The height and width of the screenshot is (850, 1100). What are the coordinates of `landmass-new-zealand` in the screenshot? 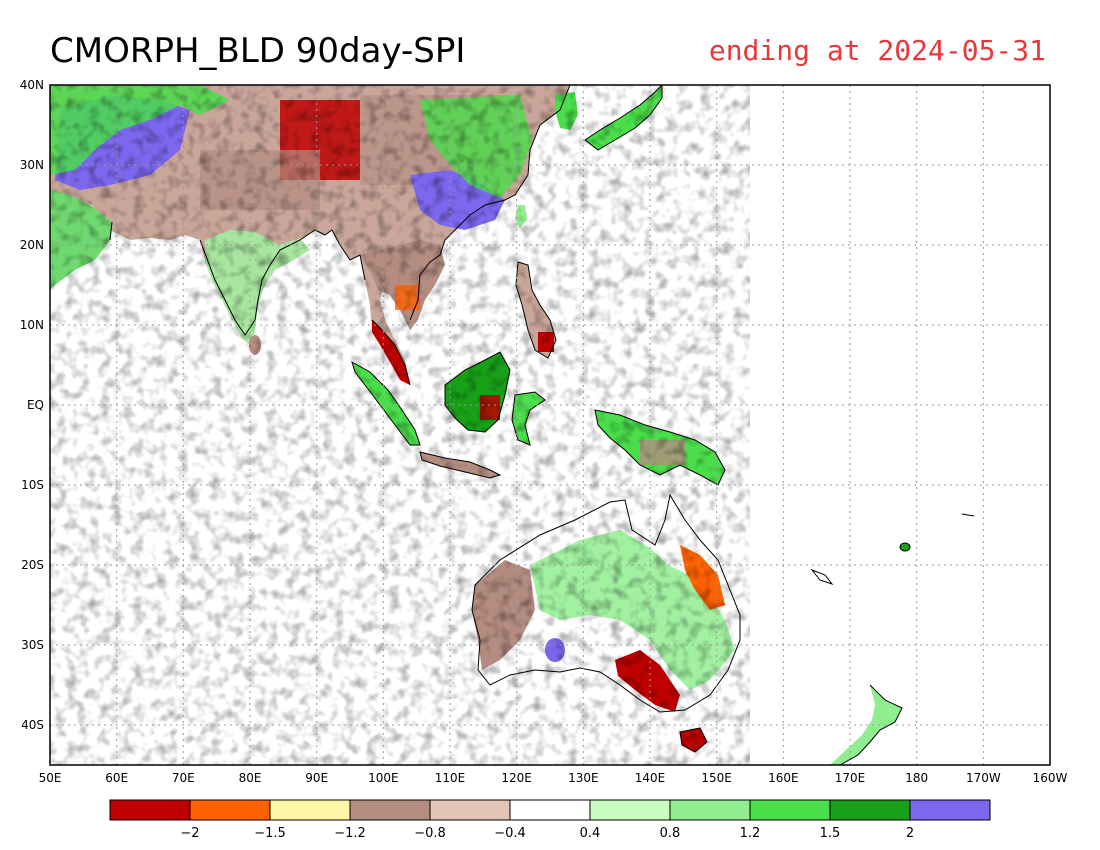 It's located at (866, 725).